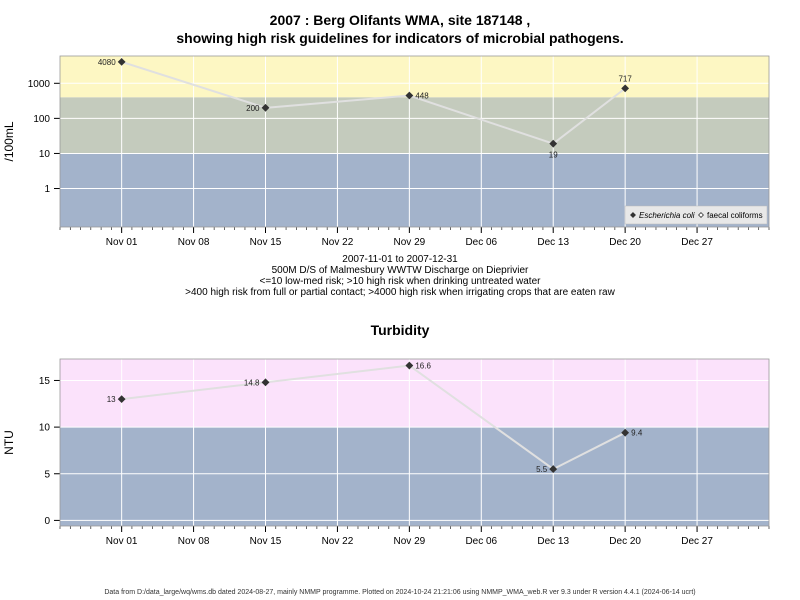 The image size is (800, 600). Describe the element at coordinates (47, 189) in the screenshot. I see `y-tick-label: 1` at that location.